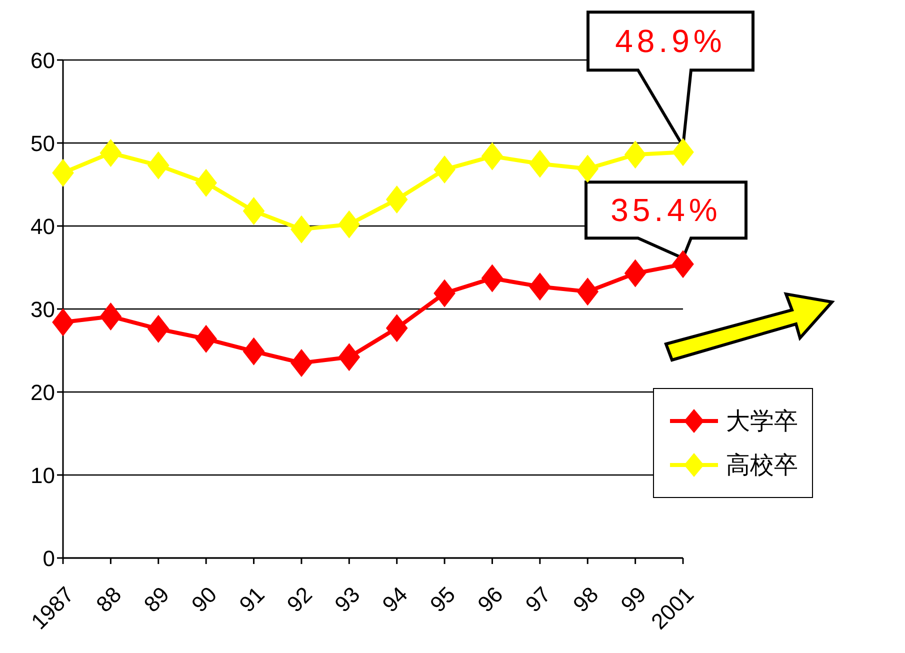  What do you see at coordinates (42, 60) in the screenshot?
I see `y-tick-label: 60` at bounding box center [42, 60].